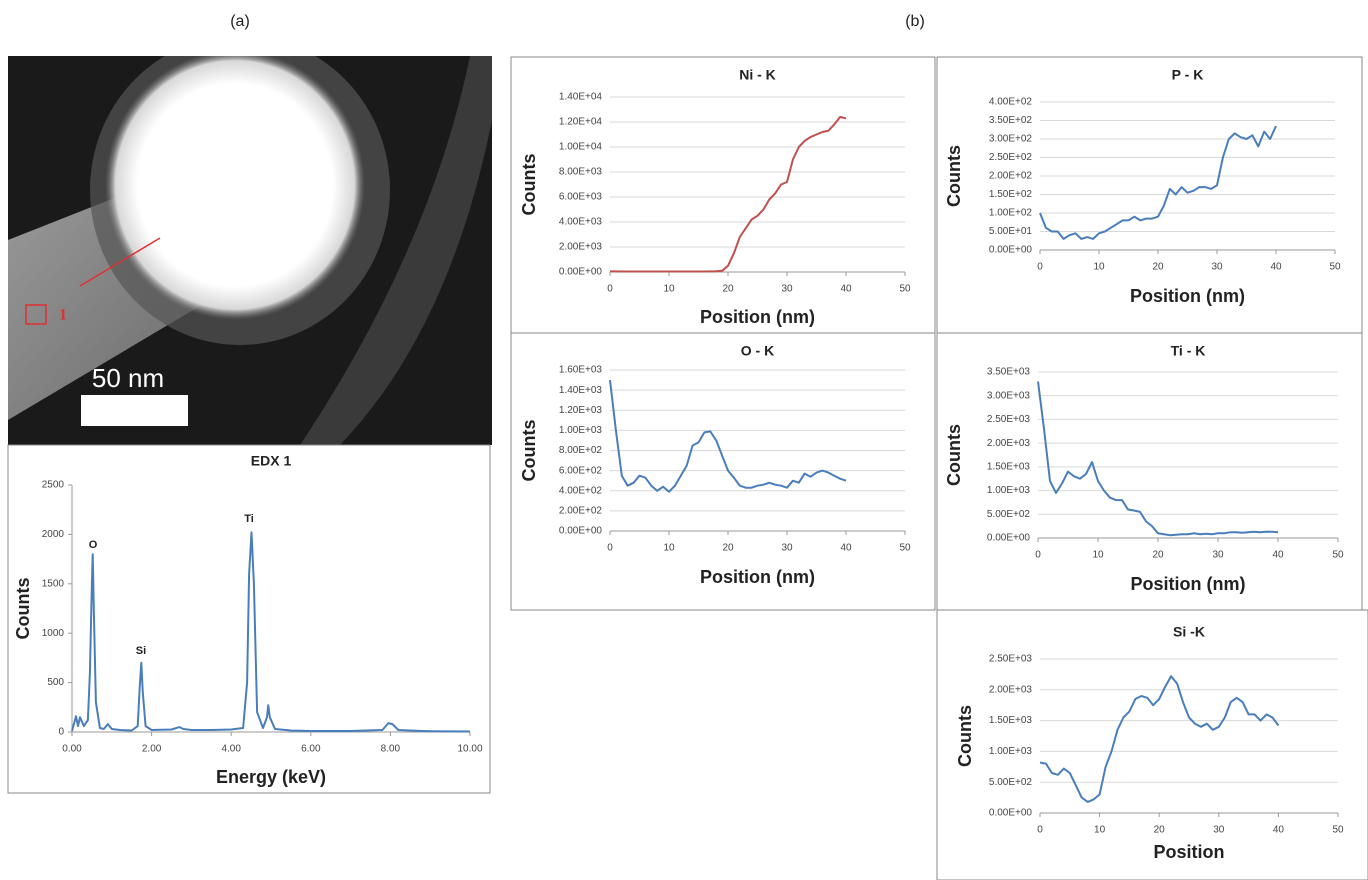  I want to click on y-tick-label: 8.00E+02, so click(581, 450).